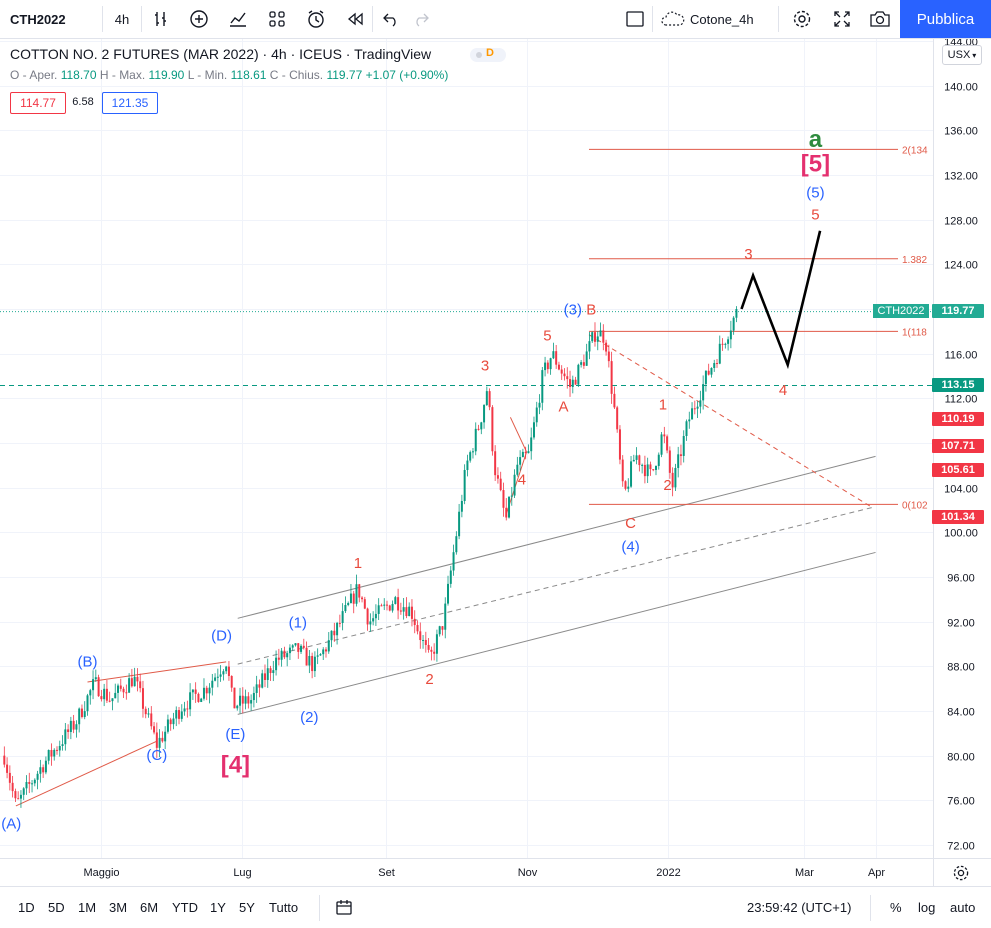 The image size is (991, 928). I want to click on fib-level-label: 2(134, so click(915, 150).